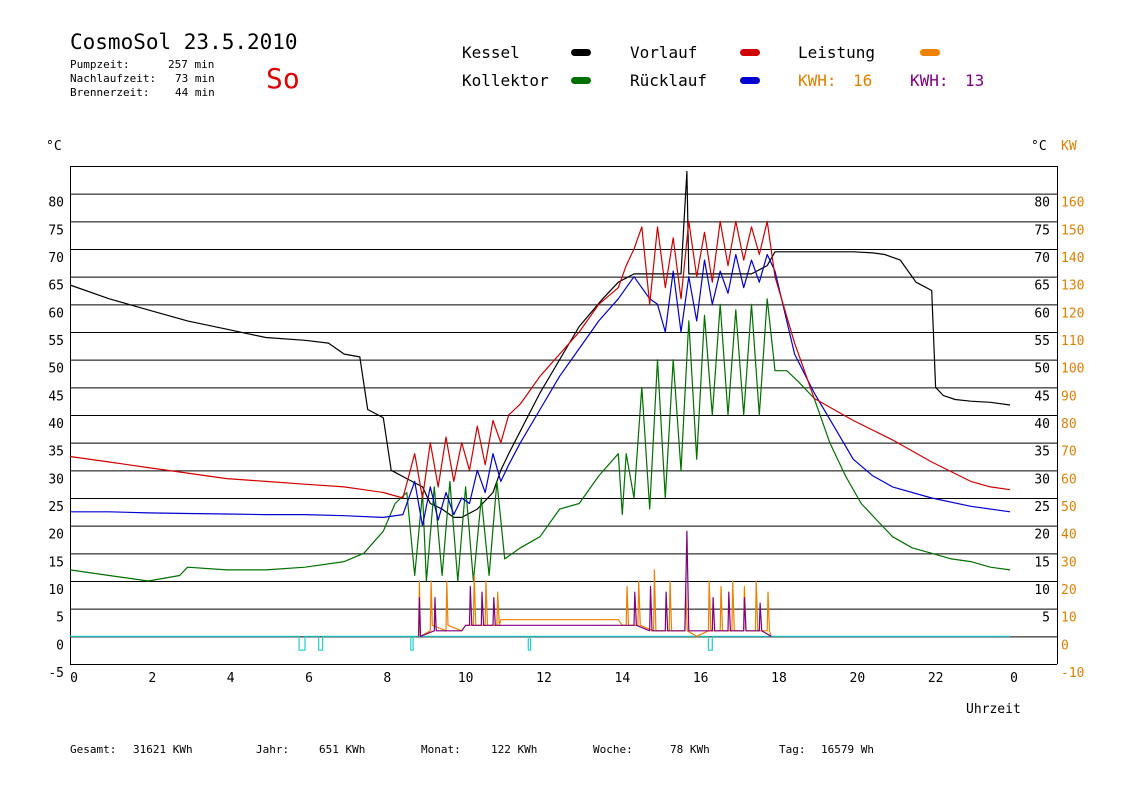 The width and height of the screenshot is (1148, 812). What do you see at coordinates (1065, 645) in the screenshot?
I see `y2-tick-0: 0` at bounding box center [1065, 645].